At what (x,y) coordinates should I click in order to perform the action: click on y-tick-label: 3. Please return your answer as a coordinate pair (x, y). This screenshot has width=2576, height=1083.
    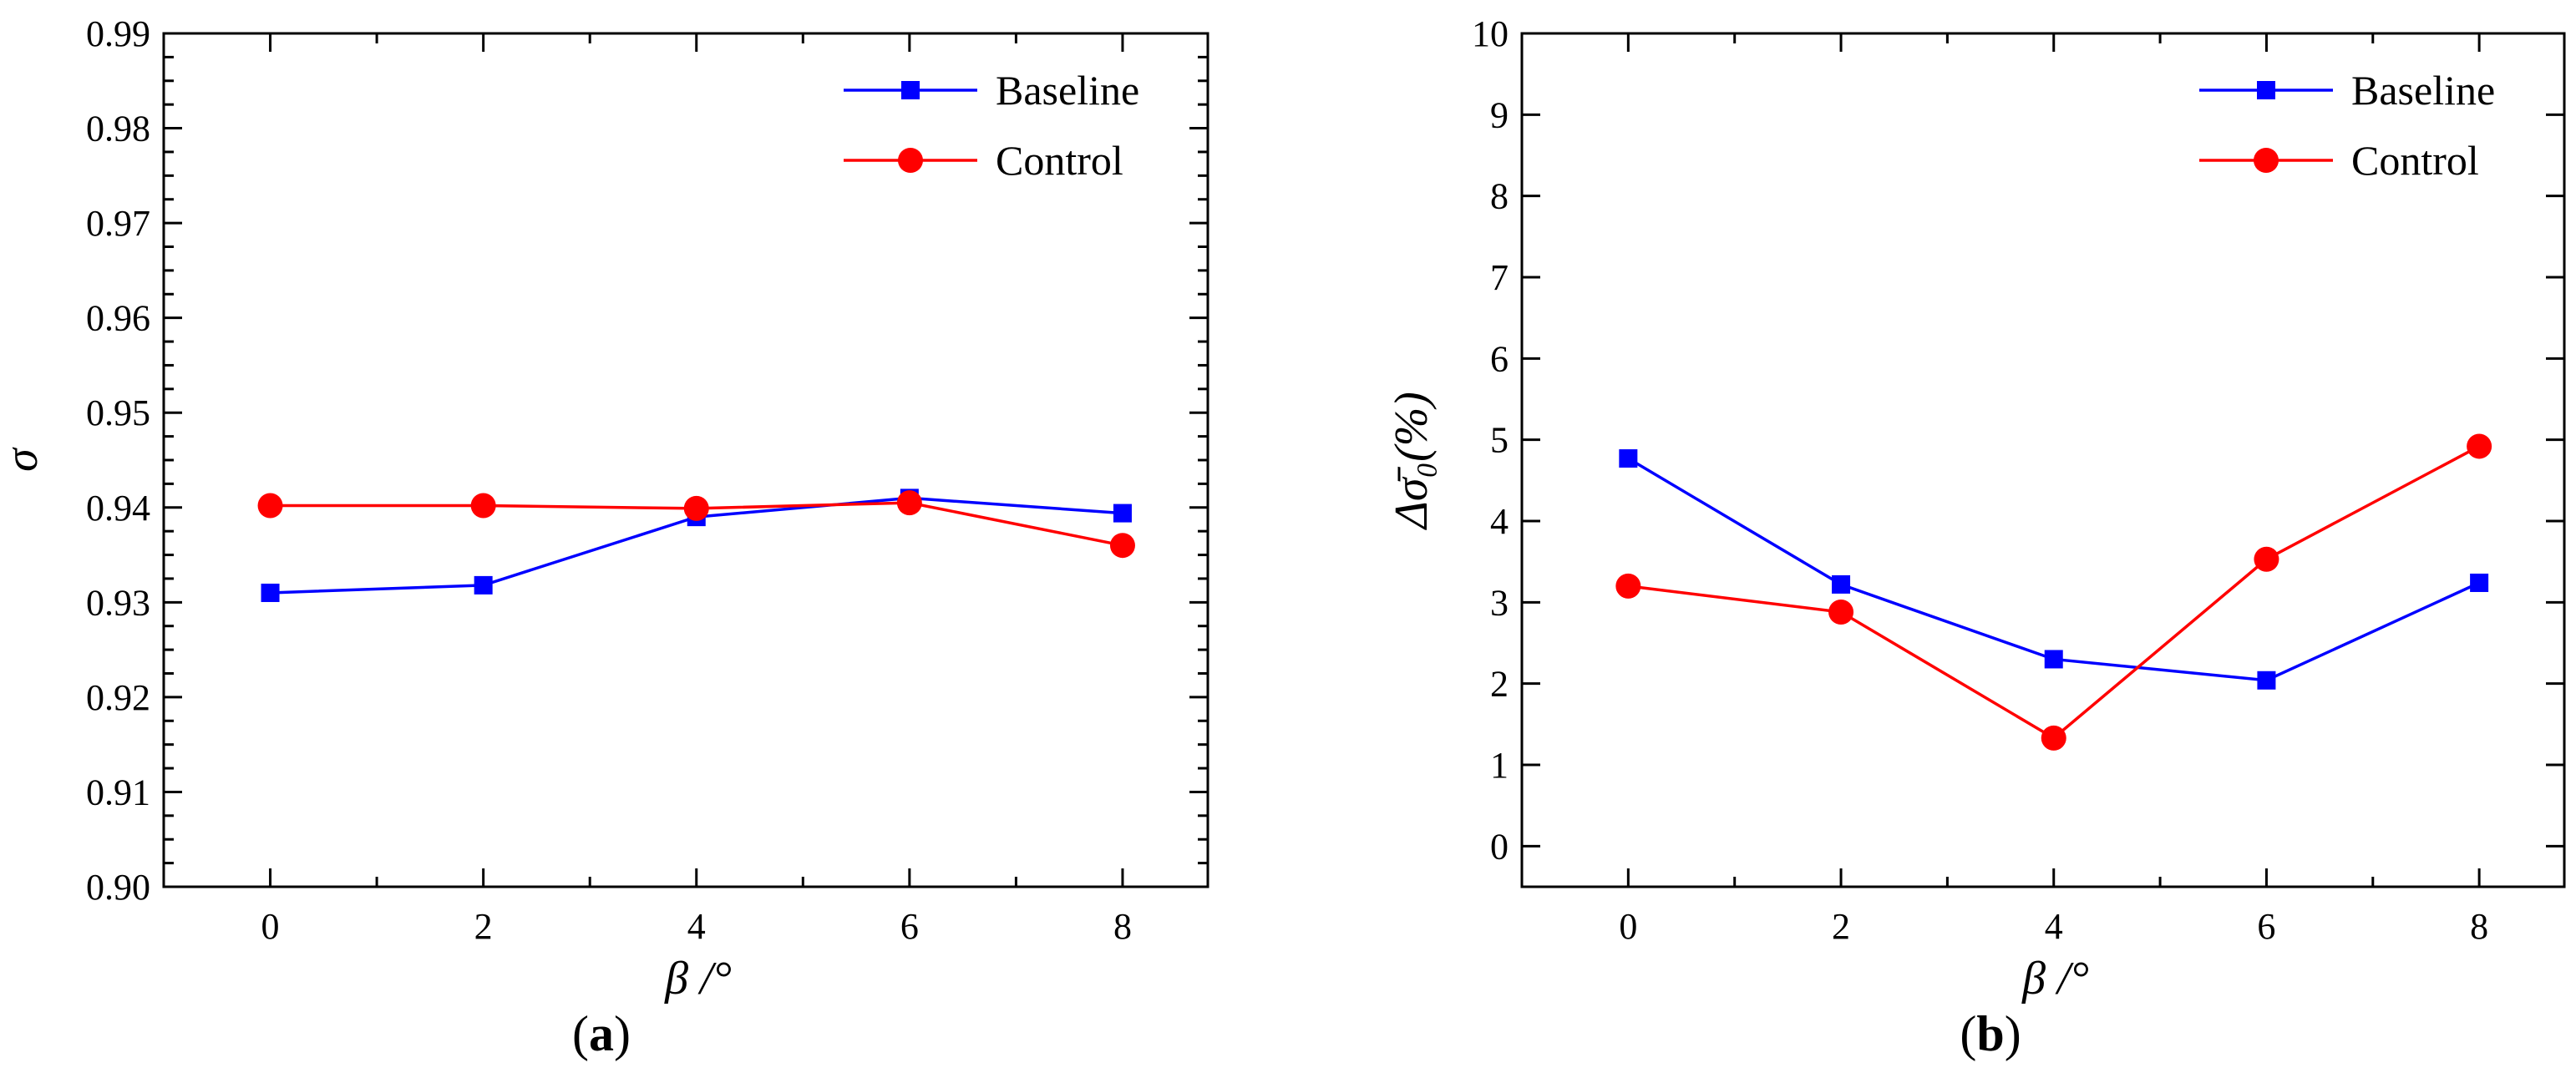
    Looking at the image, I should click on (1499, 602).